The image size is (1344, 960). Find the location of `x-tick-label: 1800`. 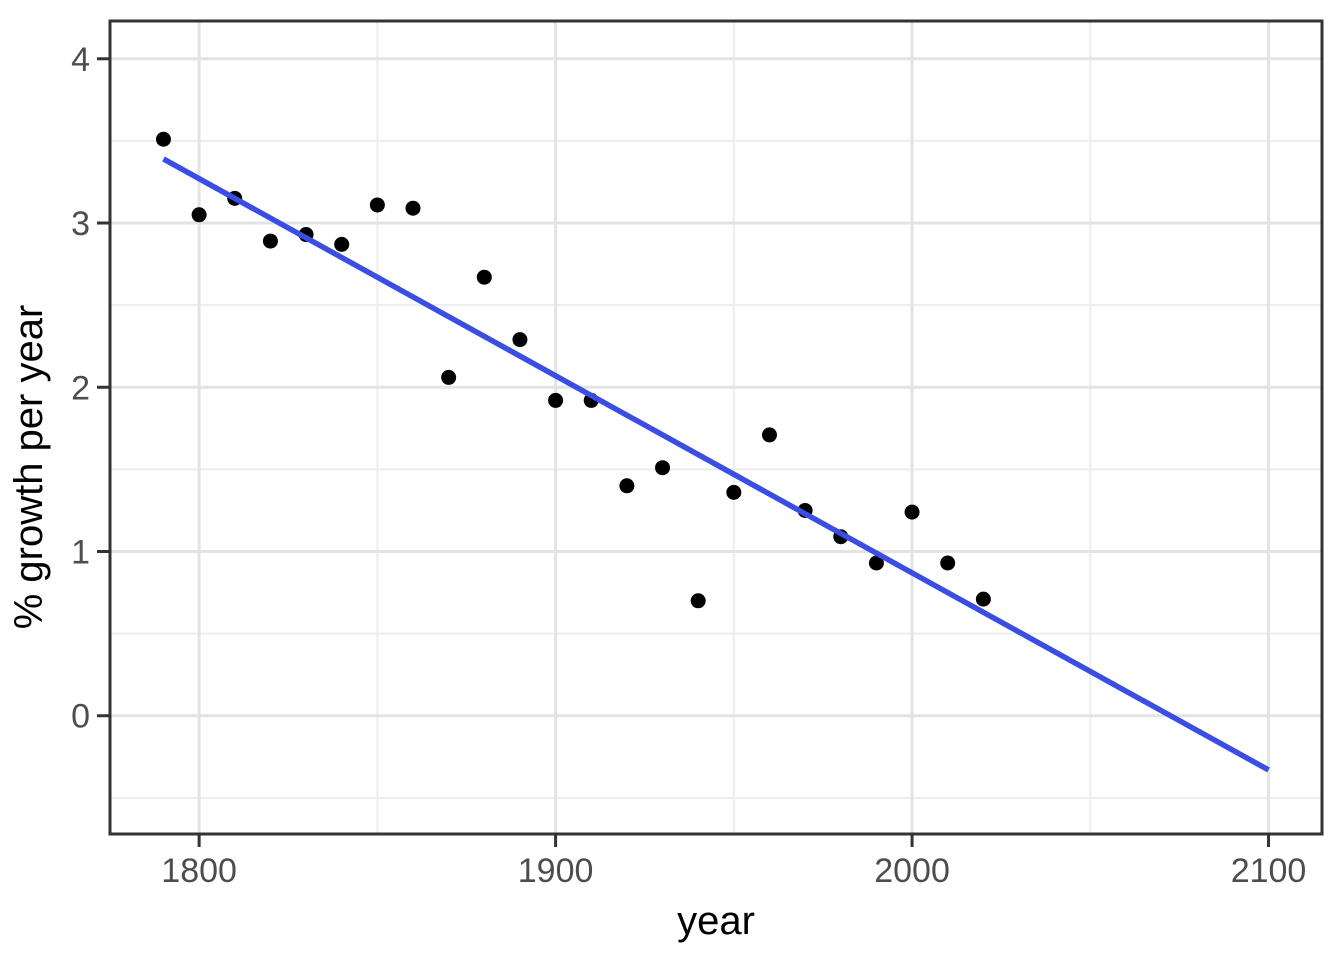

x-tick-label: 1800 is located at coordinates (199, 871).